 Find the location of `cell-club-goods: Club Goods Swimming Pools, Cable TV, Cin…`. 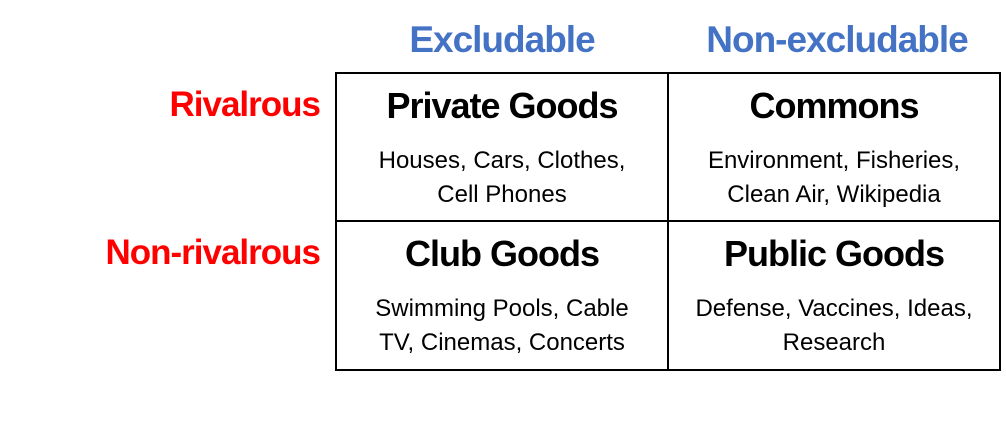

cell-club-goods: Club Goods Swimming Pools, Cable TV, Cin… is located at coordinates (503, 295).